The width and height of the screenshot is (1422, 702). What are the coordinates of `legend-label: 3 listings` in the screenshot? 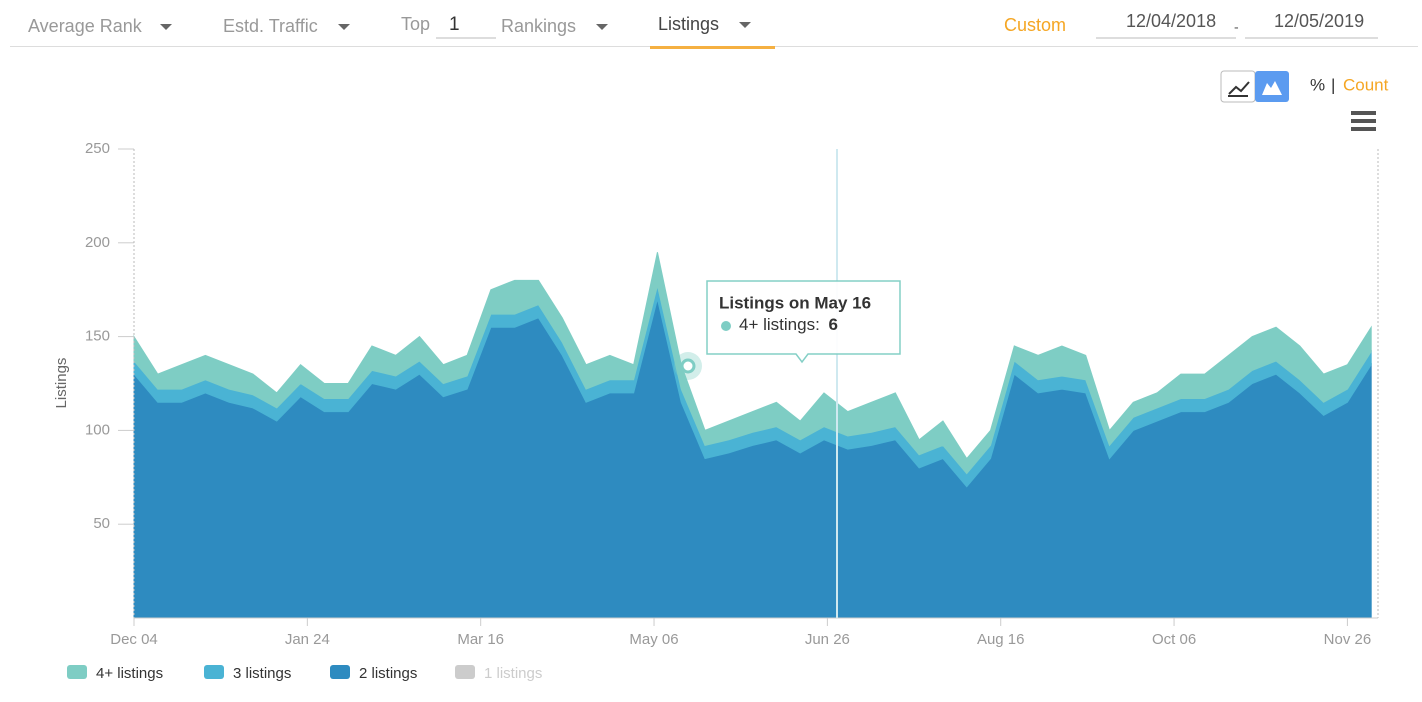 It's located at (262, 673).